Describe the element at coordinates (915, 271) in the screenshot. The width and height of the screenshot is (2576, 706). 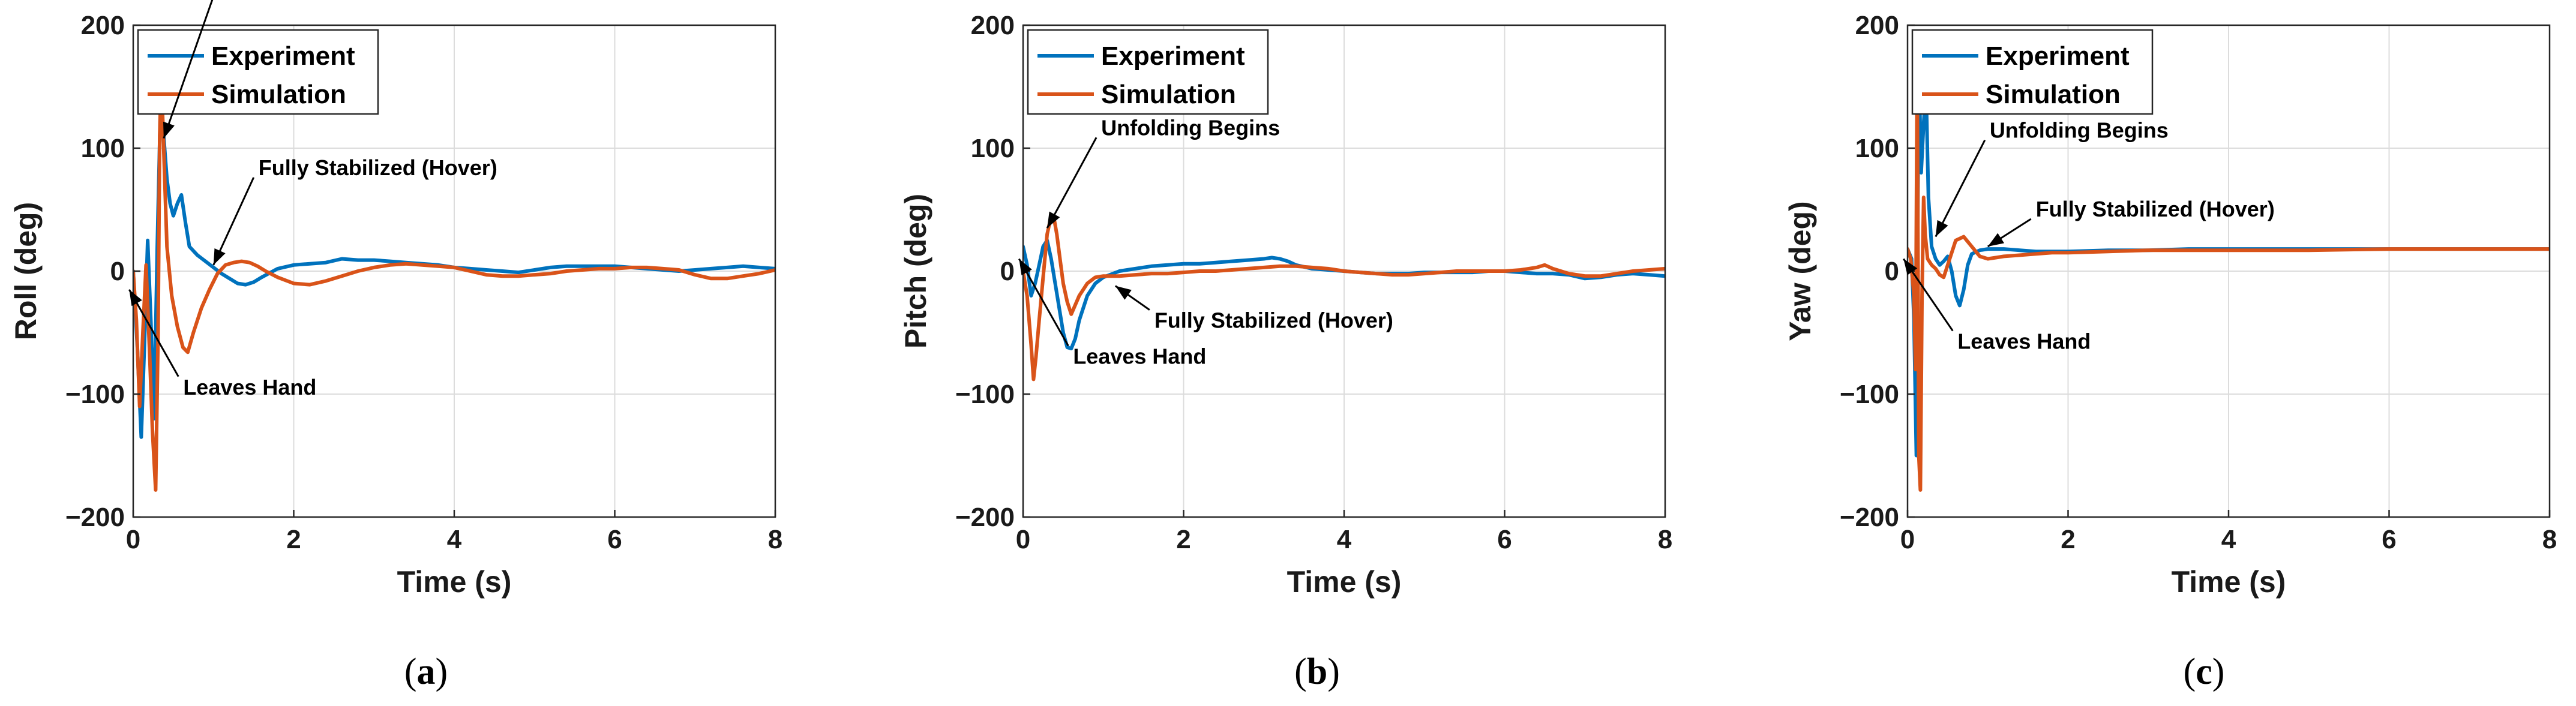
I see `y-axis-label: Pitch (deg)` at that location.